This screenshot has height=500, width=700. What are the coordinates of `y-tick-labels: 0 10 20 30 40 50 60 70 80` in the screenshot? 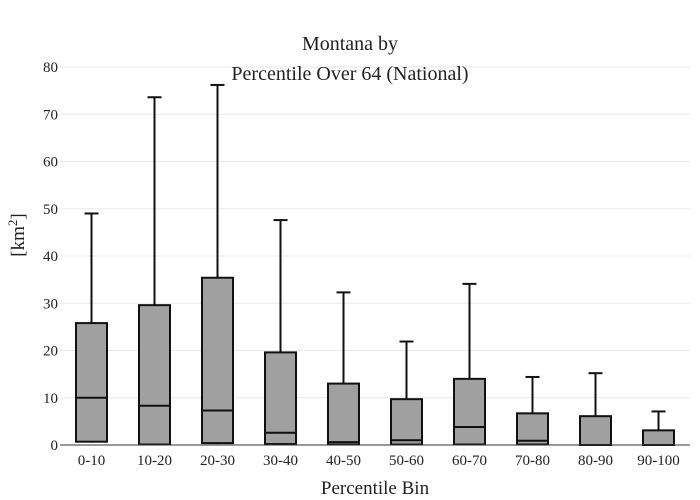 It's located at (50, 257).